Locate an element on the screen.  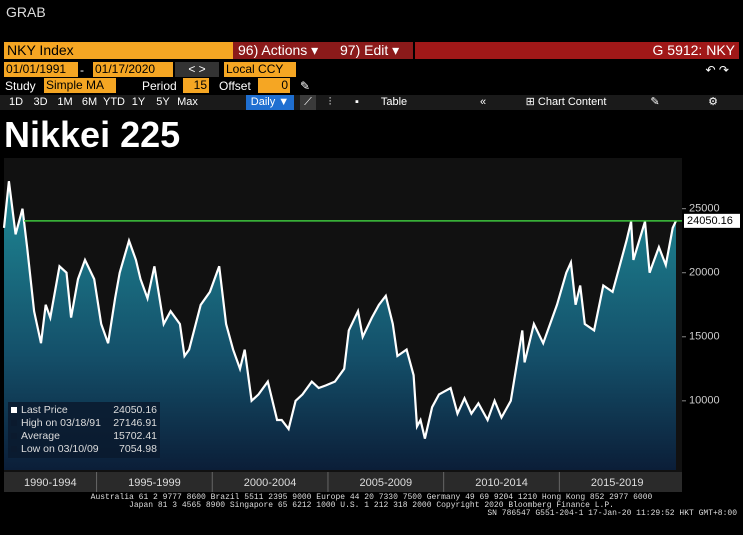
chart-content-label: Chart Content is located at coordinates (572, 102).